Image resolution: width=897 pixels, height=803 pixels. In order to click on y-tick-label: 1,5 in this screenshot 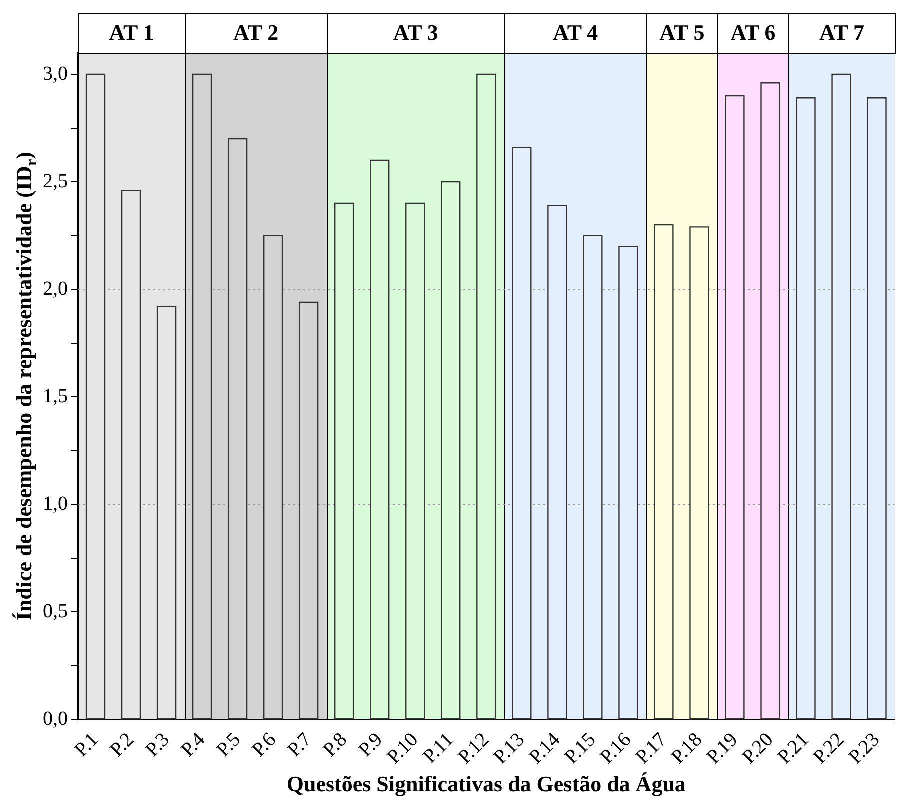, I will do `click(55, 396)`.